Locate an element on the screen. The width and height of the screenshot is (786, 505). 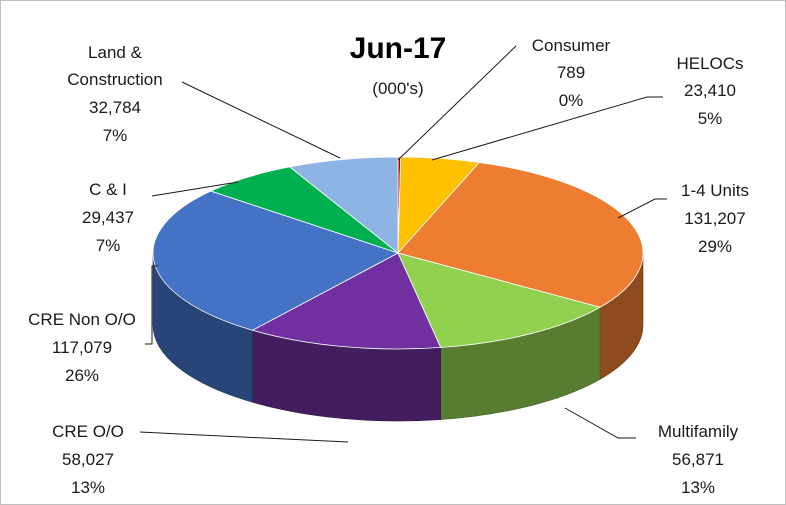
data-label-cre-oo-percent: 13% is located at coordinates (88, 487).